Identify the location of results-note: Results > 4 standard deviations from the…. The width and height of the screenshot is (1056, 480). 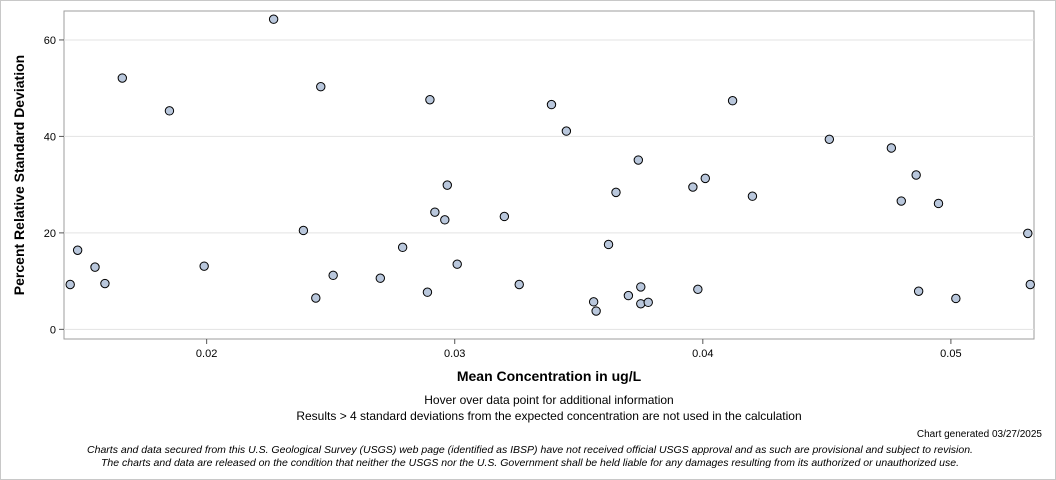
(549, 416).